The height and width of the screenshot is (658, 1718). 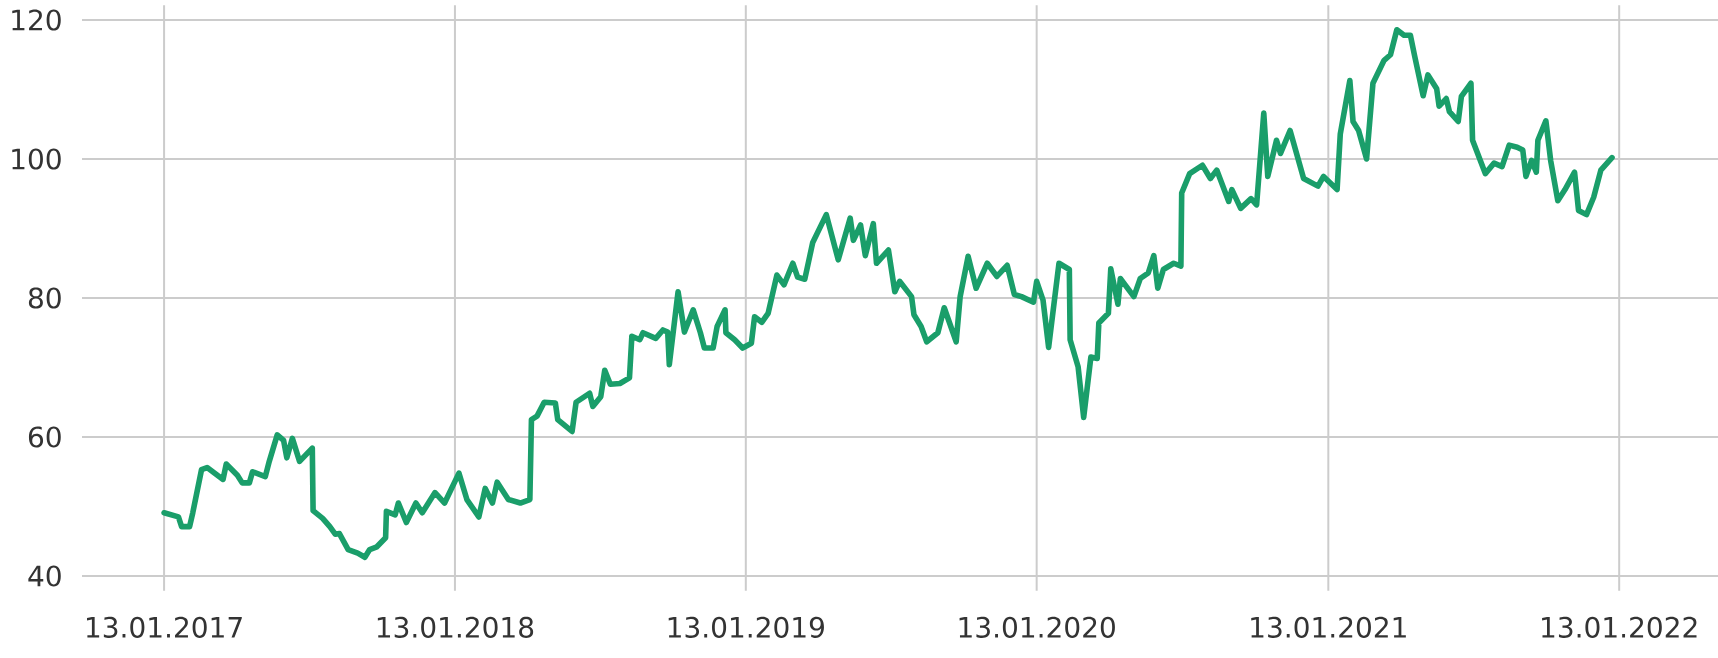 What do you see at coordinates (164, 627) in the screenshot?
I see `x-tick-label: 13.01.2017` at bounding box center [164, 627].